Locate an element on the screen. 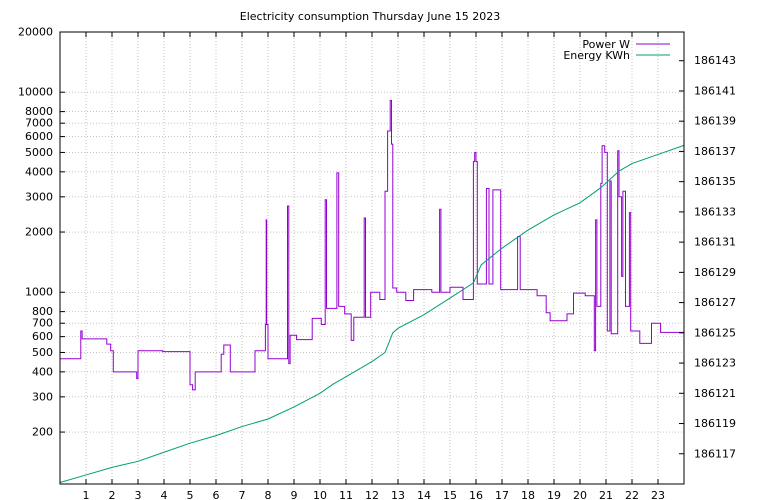 The width and height of the screenshot is (768, 500). y-right-tick-label-186127: 186127 is located at coordinates (715, 302).